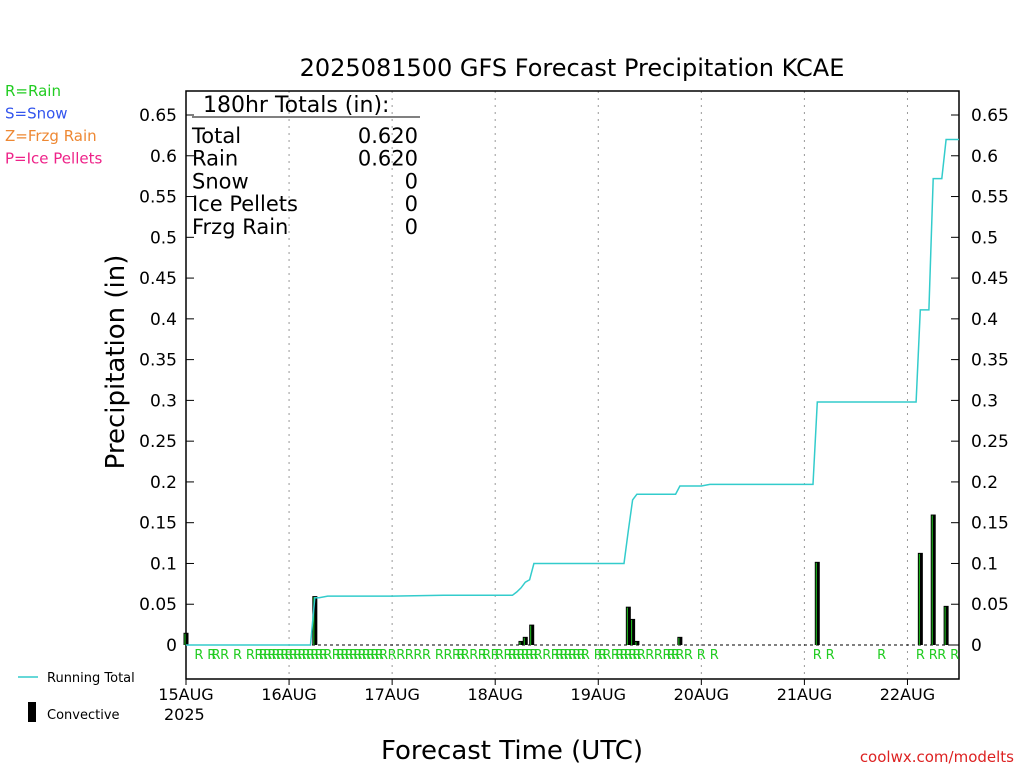  I want to click on y-tick-label-right-12: 0.6, so click(984, 157).